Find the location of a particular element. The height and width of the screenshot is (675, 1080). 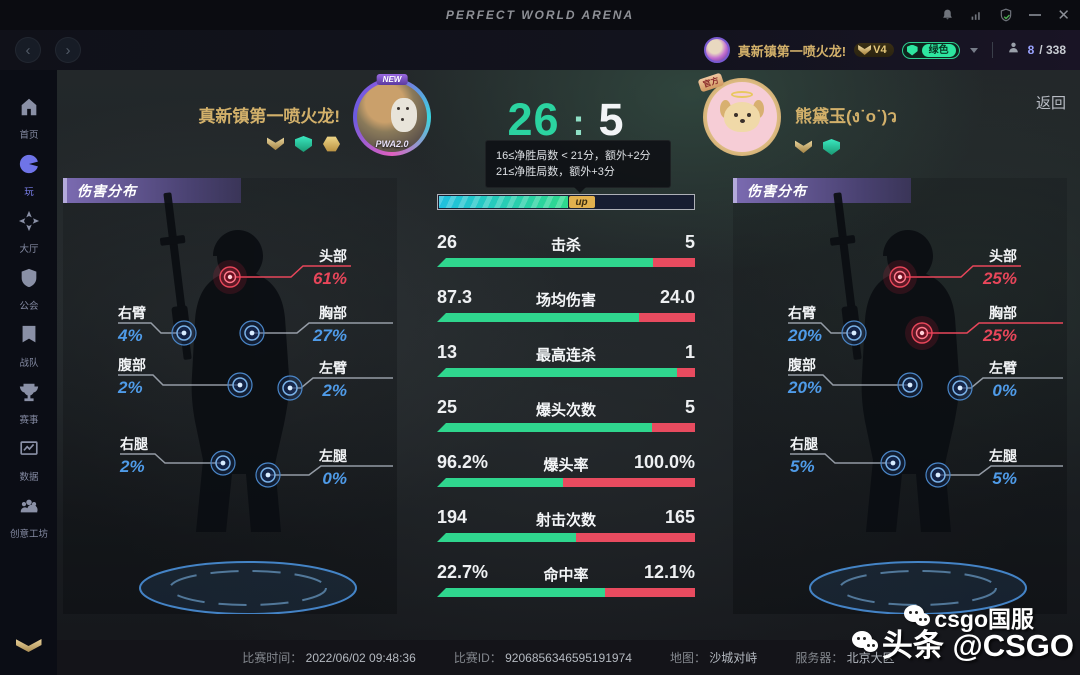

sidebar-item-label: 赛事 is located at coordinates (28, 420).